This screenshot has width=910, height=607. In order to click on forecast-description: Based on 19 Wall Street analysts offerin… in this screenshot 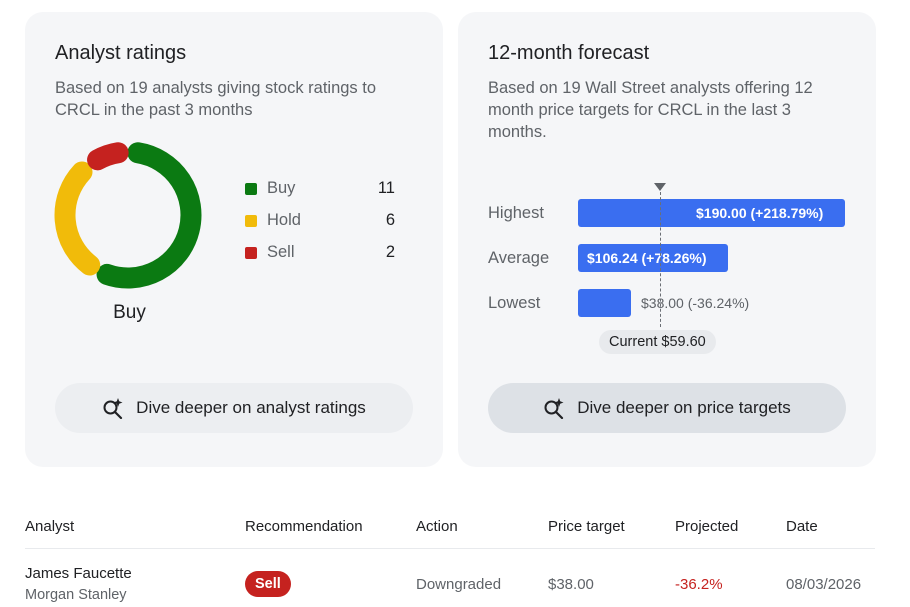, I will do `click(650, 110)`.